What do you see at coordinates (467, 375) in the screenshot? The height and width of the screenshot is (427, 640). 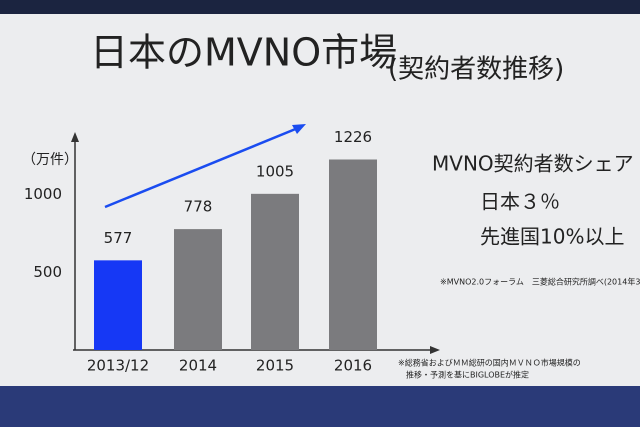 I see `footnote: 推移・予測を基にBIGLOBEが推定` at bounding box center [467, 375].